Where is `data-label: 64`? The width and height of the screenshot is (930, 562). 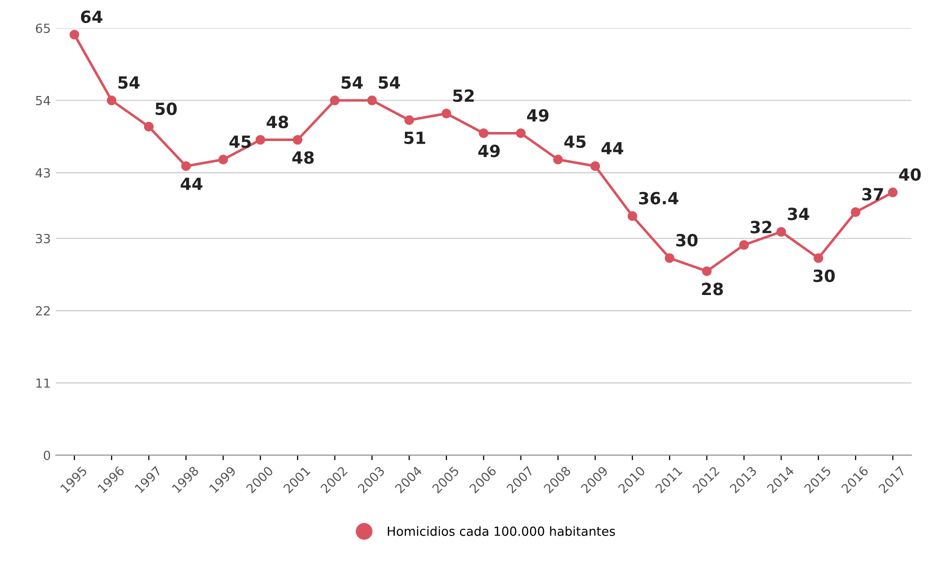 data-label: 64 is located at coordinates (91, 17).